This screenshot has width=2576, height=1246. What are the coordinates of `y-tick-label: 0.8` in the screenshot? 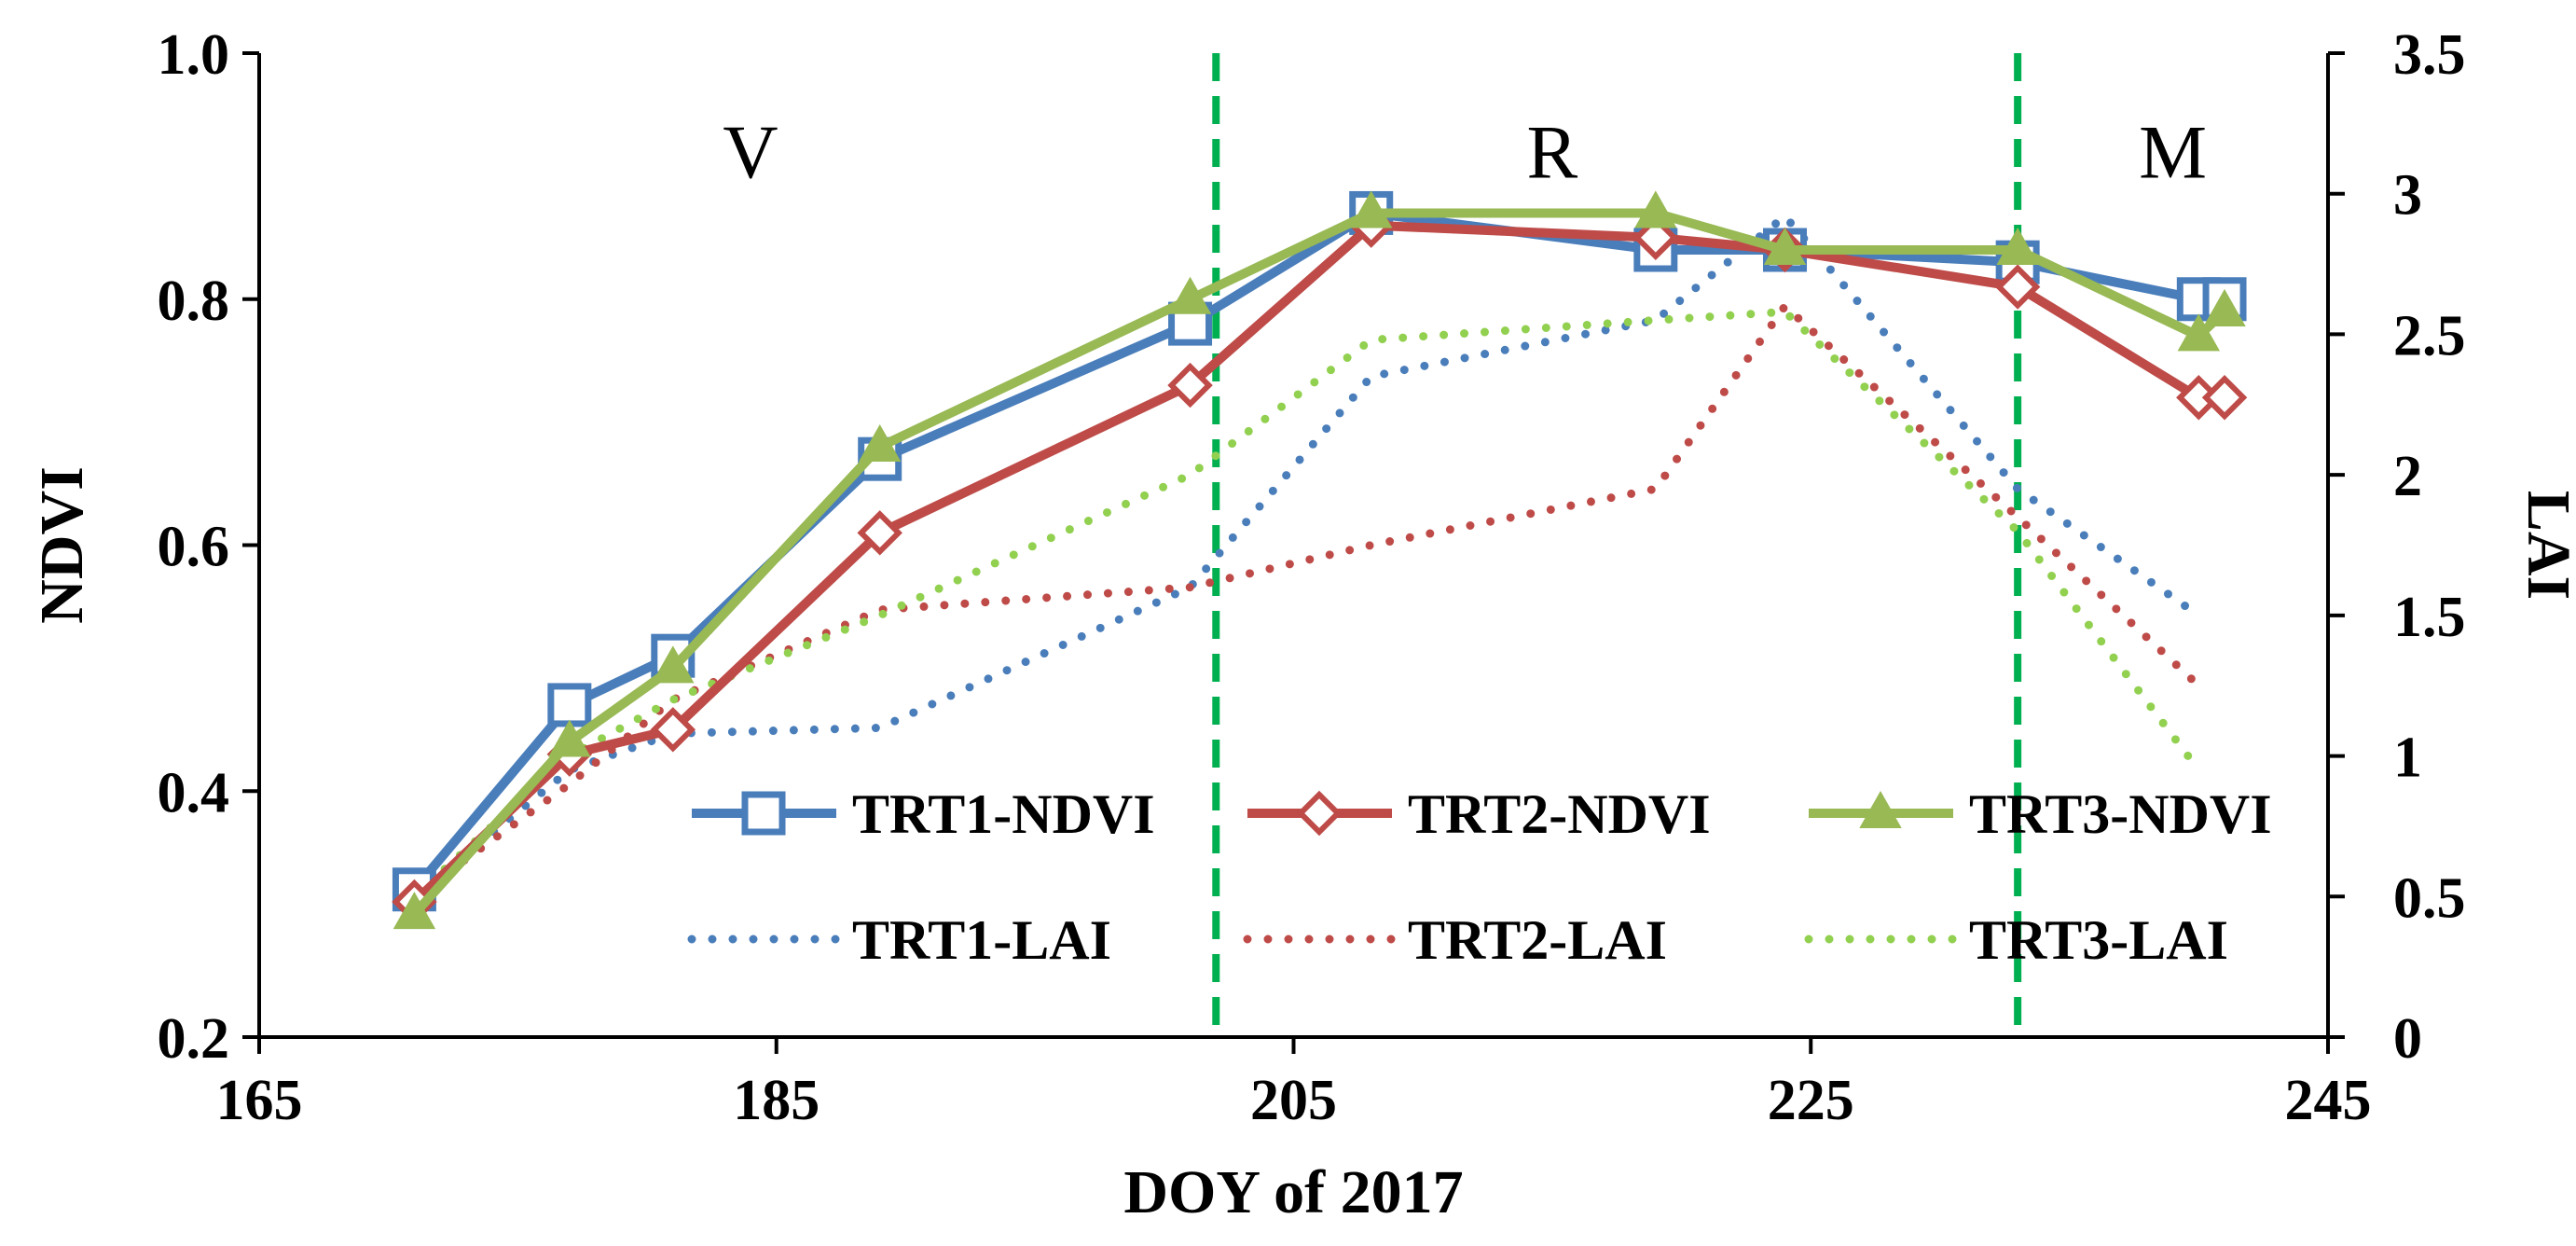 It's located at (194, 302).